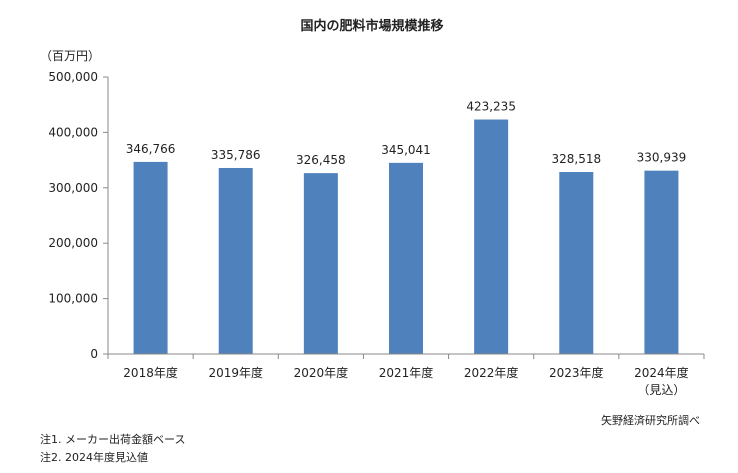 This screenshot has width=738, height=473. Describe the element at coordinates (236, 155) in the screenshot. I see `data-label: 335,786` at that location.